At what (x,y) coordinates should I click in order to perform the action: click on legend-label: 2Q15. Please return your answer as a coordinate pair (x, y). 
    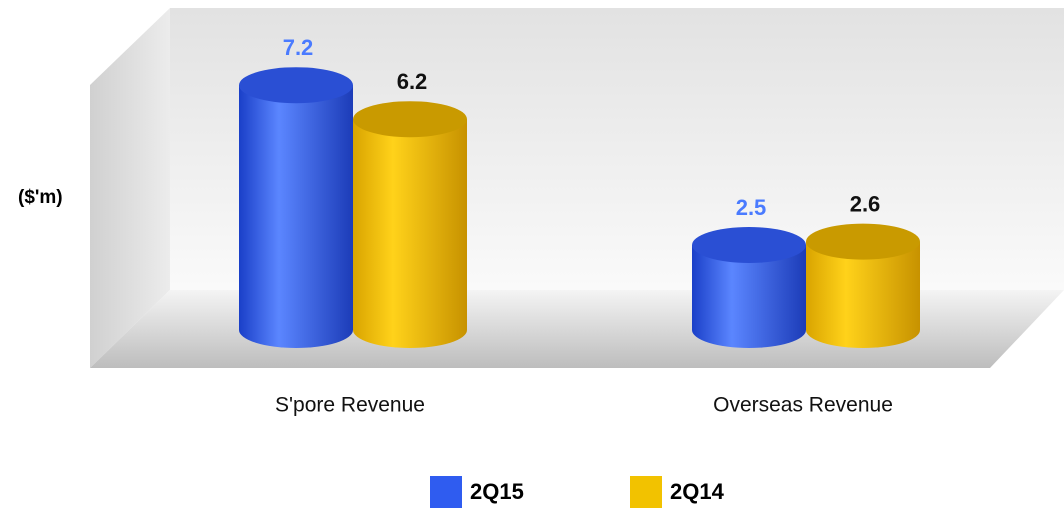
    Looking at the image, I should click on (497, 491).